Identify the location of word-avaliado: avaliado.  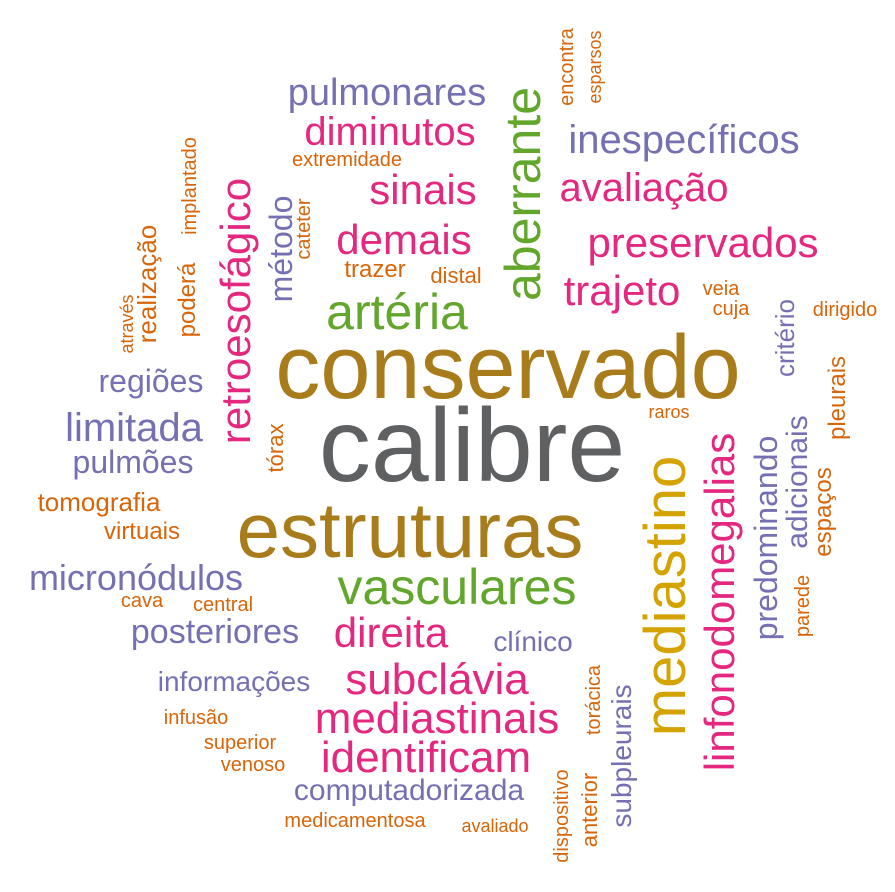
(495, 826).